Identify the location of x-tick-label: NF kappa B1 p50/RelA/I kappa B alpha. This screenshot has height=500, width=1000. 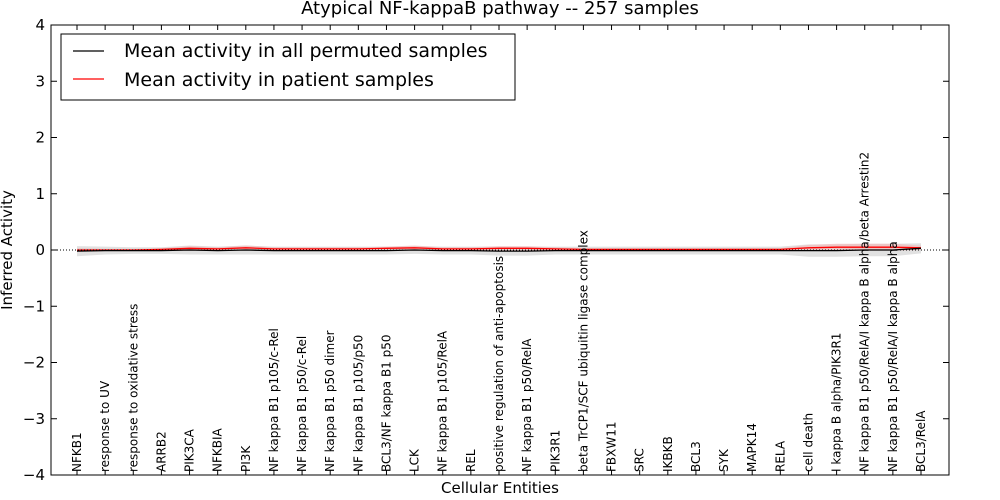
(893, 356).